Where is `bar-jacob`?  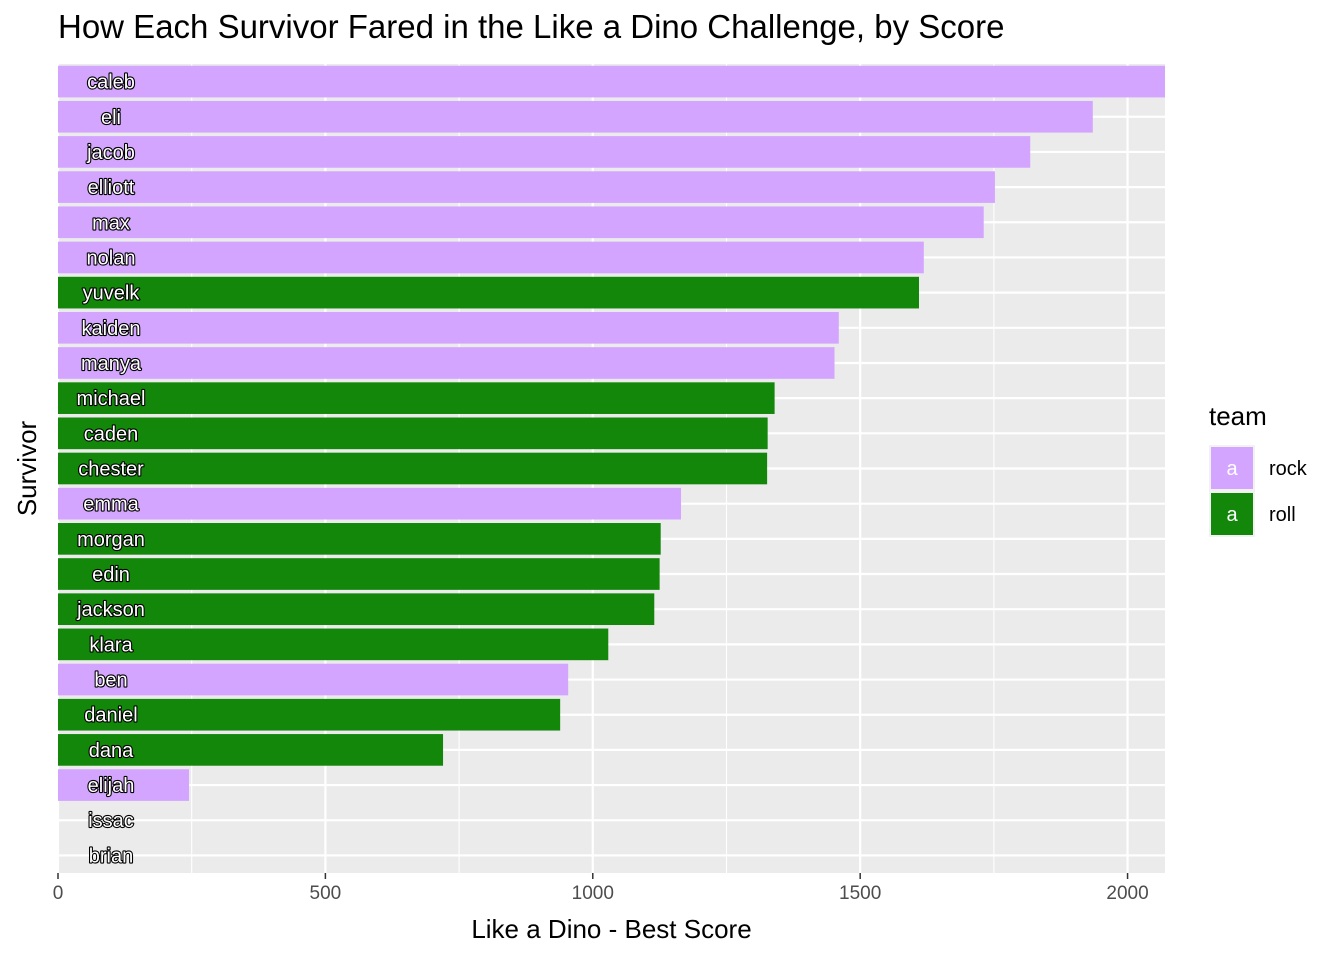 bar-jacob is located at coordinates (544, 152).